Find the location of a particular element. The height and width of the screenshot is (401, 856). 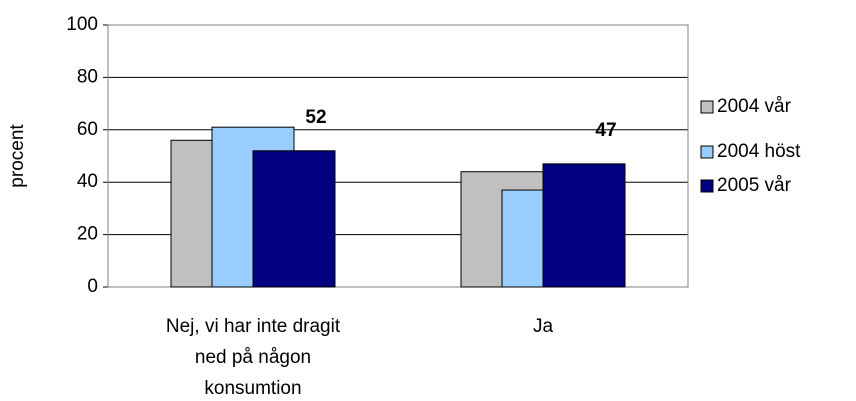

y-axis-label: procent is located at coordinates (17, 156).